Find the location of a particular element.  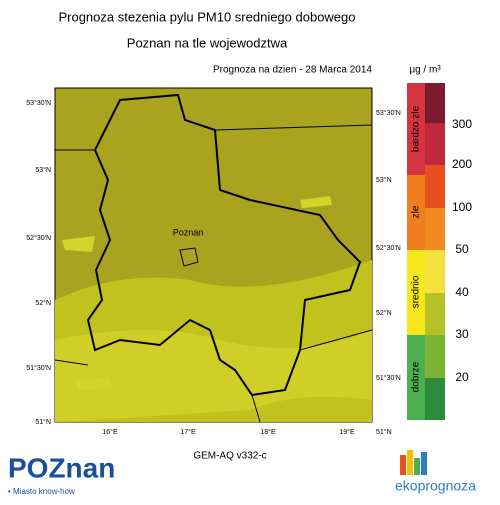

legend-category: srednio is located at coordinates (416, 291).